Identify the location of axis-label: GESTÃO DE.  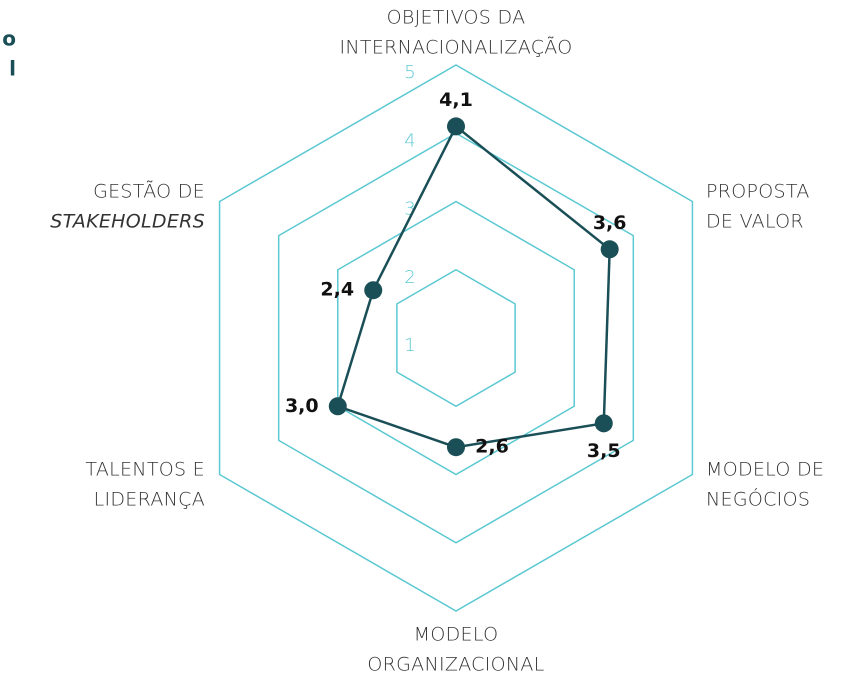
(149, 191).